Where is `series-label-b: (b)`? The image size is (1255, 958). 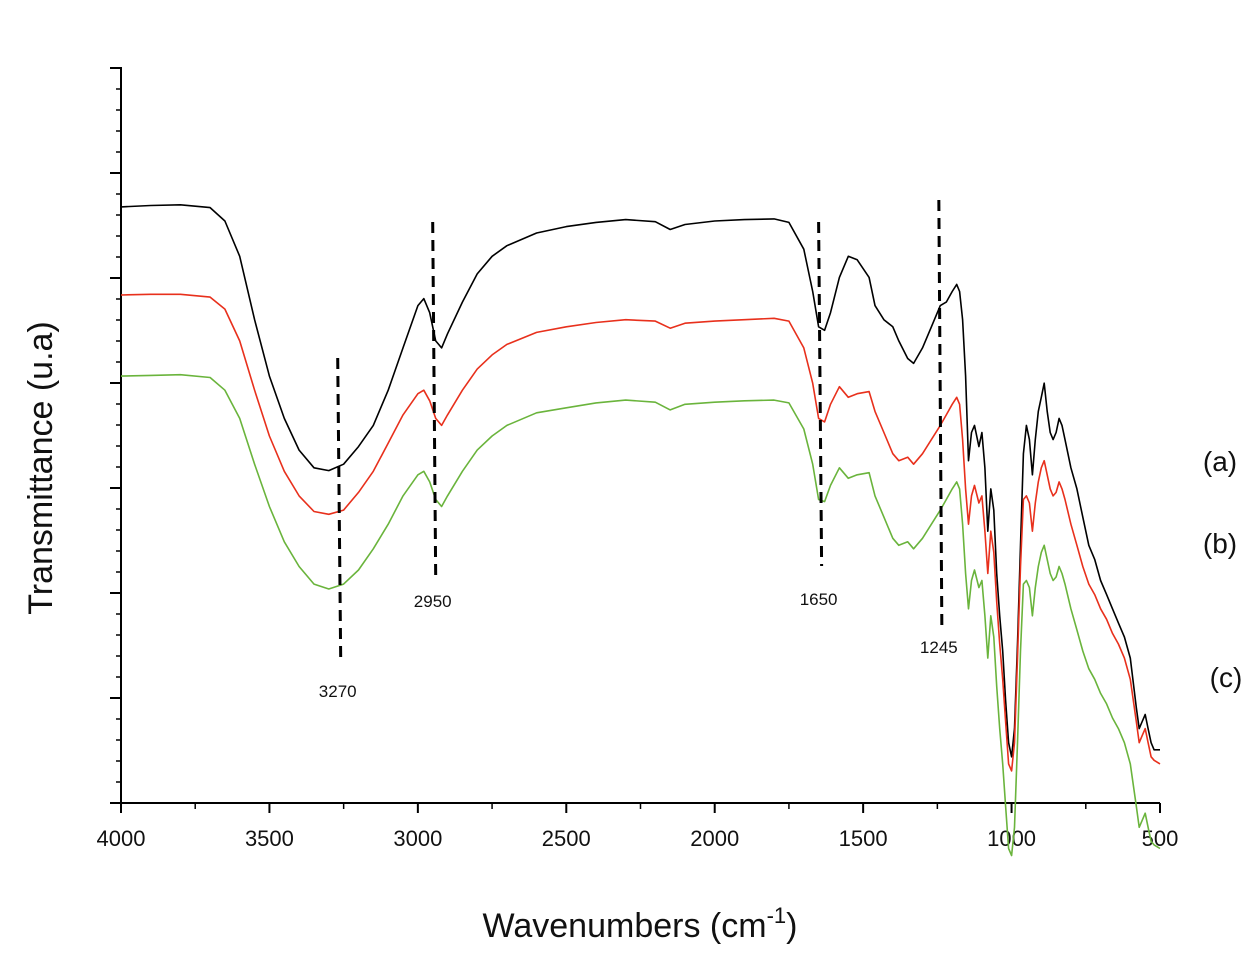 series-label-b: (b) is located at coordinates (1220, 543).